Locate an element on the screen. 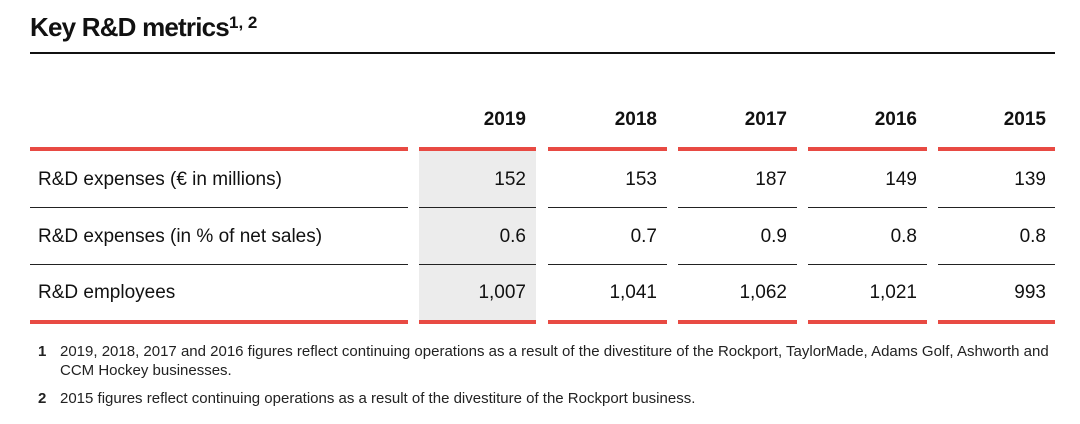 The image size is (1080, 424). year-header-2016: 2016 is located at coordinates (895, 119).